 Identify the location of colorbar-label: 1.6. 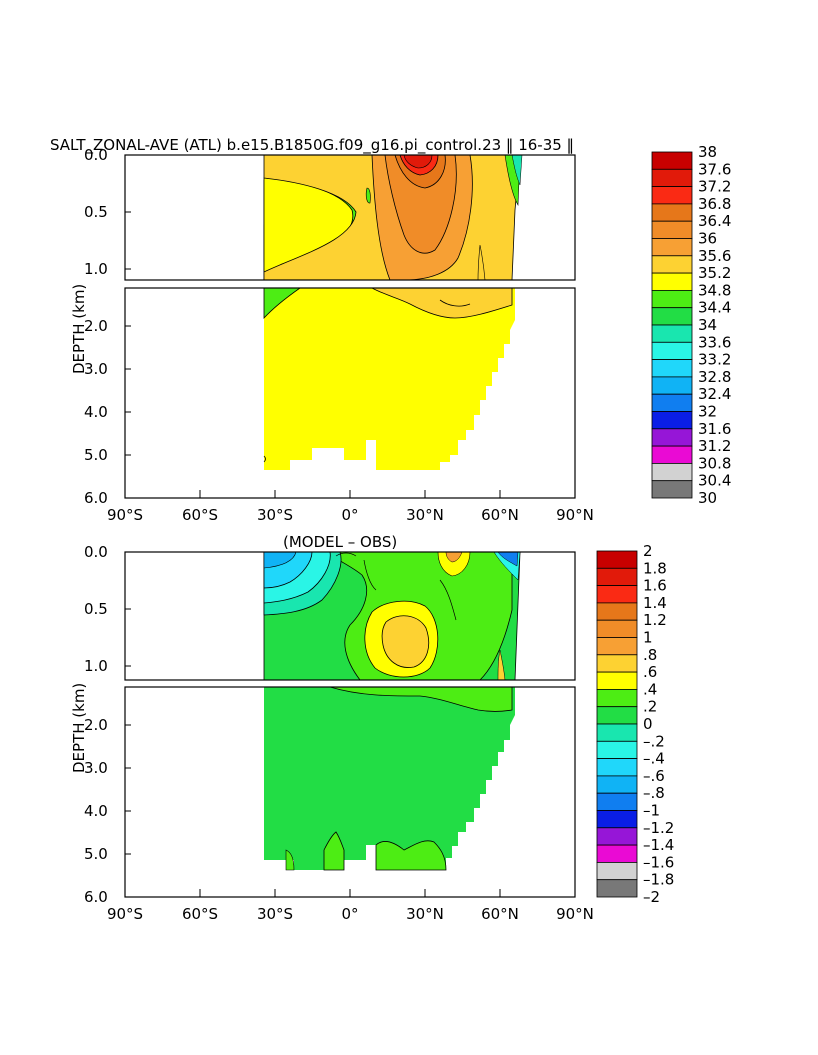
(655, 586).